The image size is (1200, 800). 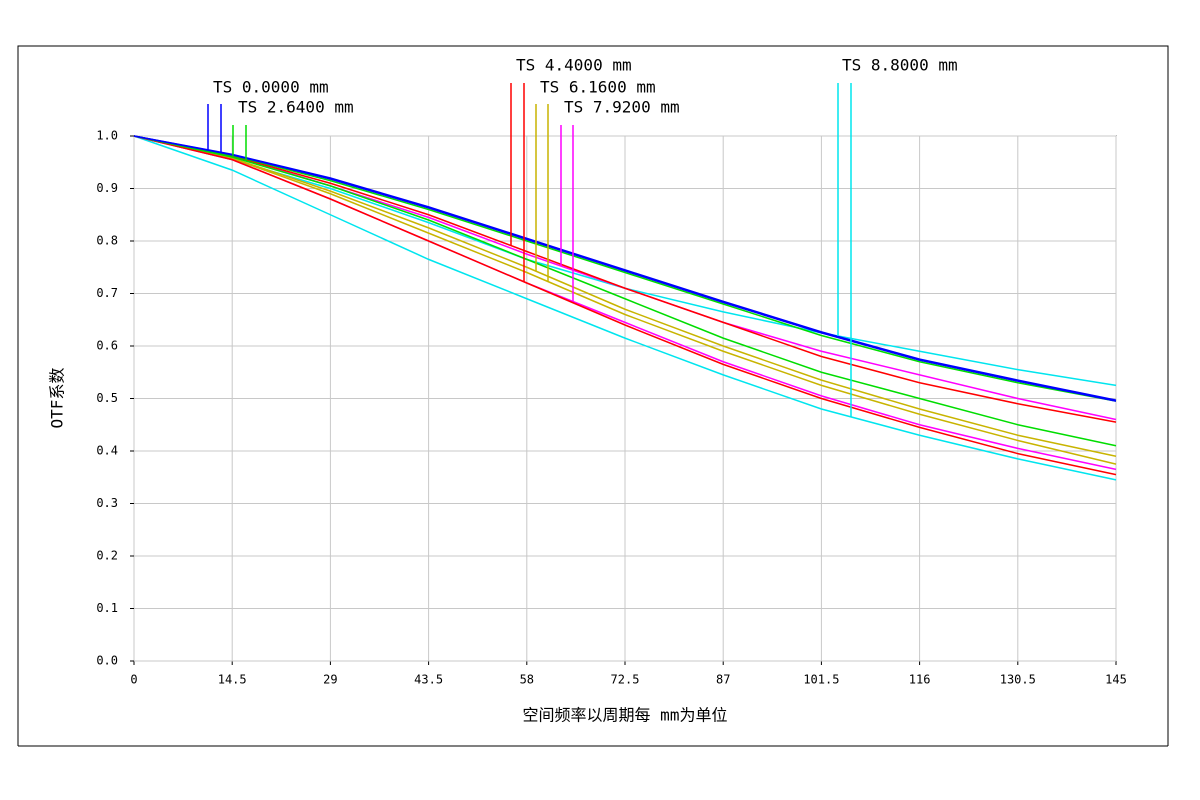 What do you see at coordinates (107, 503) in the screenshot?
I see `y-tick-label: 0.3` at bounding box center [107, 503].